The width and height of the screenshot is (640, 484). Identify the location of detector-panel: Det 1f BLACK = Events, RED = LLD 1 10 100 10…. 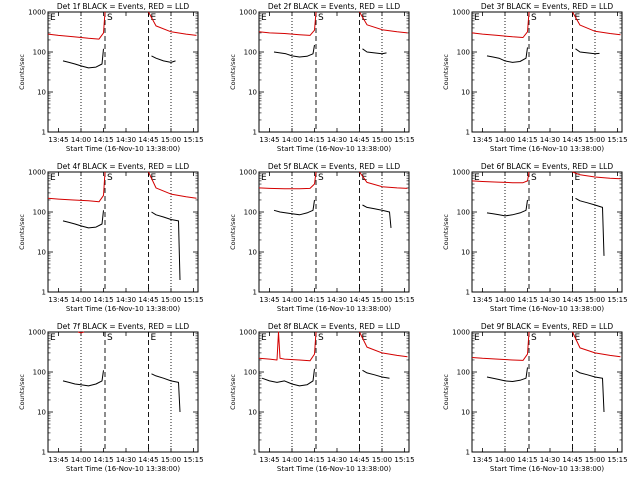
(111, 77).